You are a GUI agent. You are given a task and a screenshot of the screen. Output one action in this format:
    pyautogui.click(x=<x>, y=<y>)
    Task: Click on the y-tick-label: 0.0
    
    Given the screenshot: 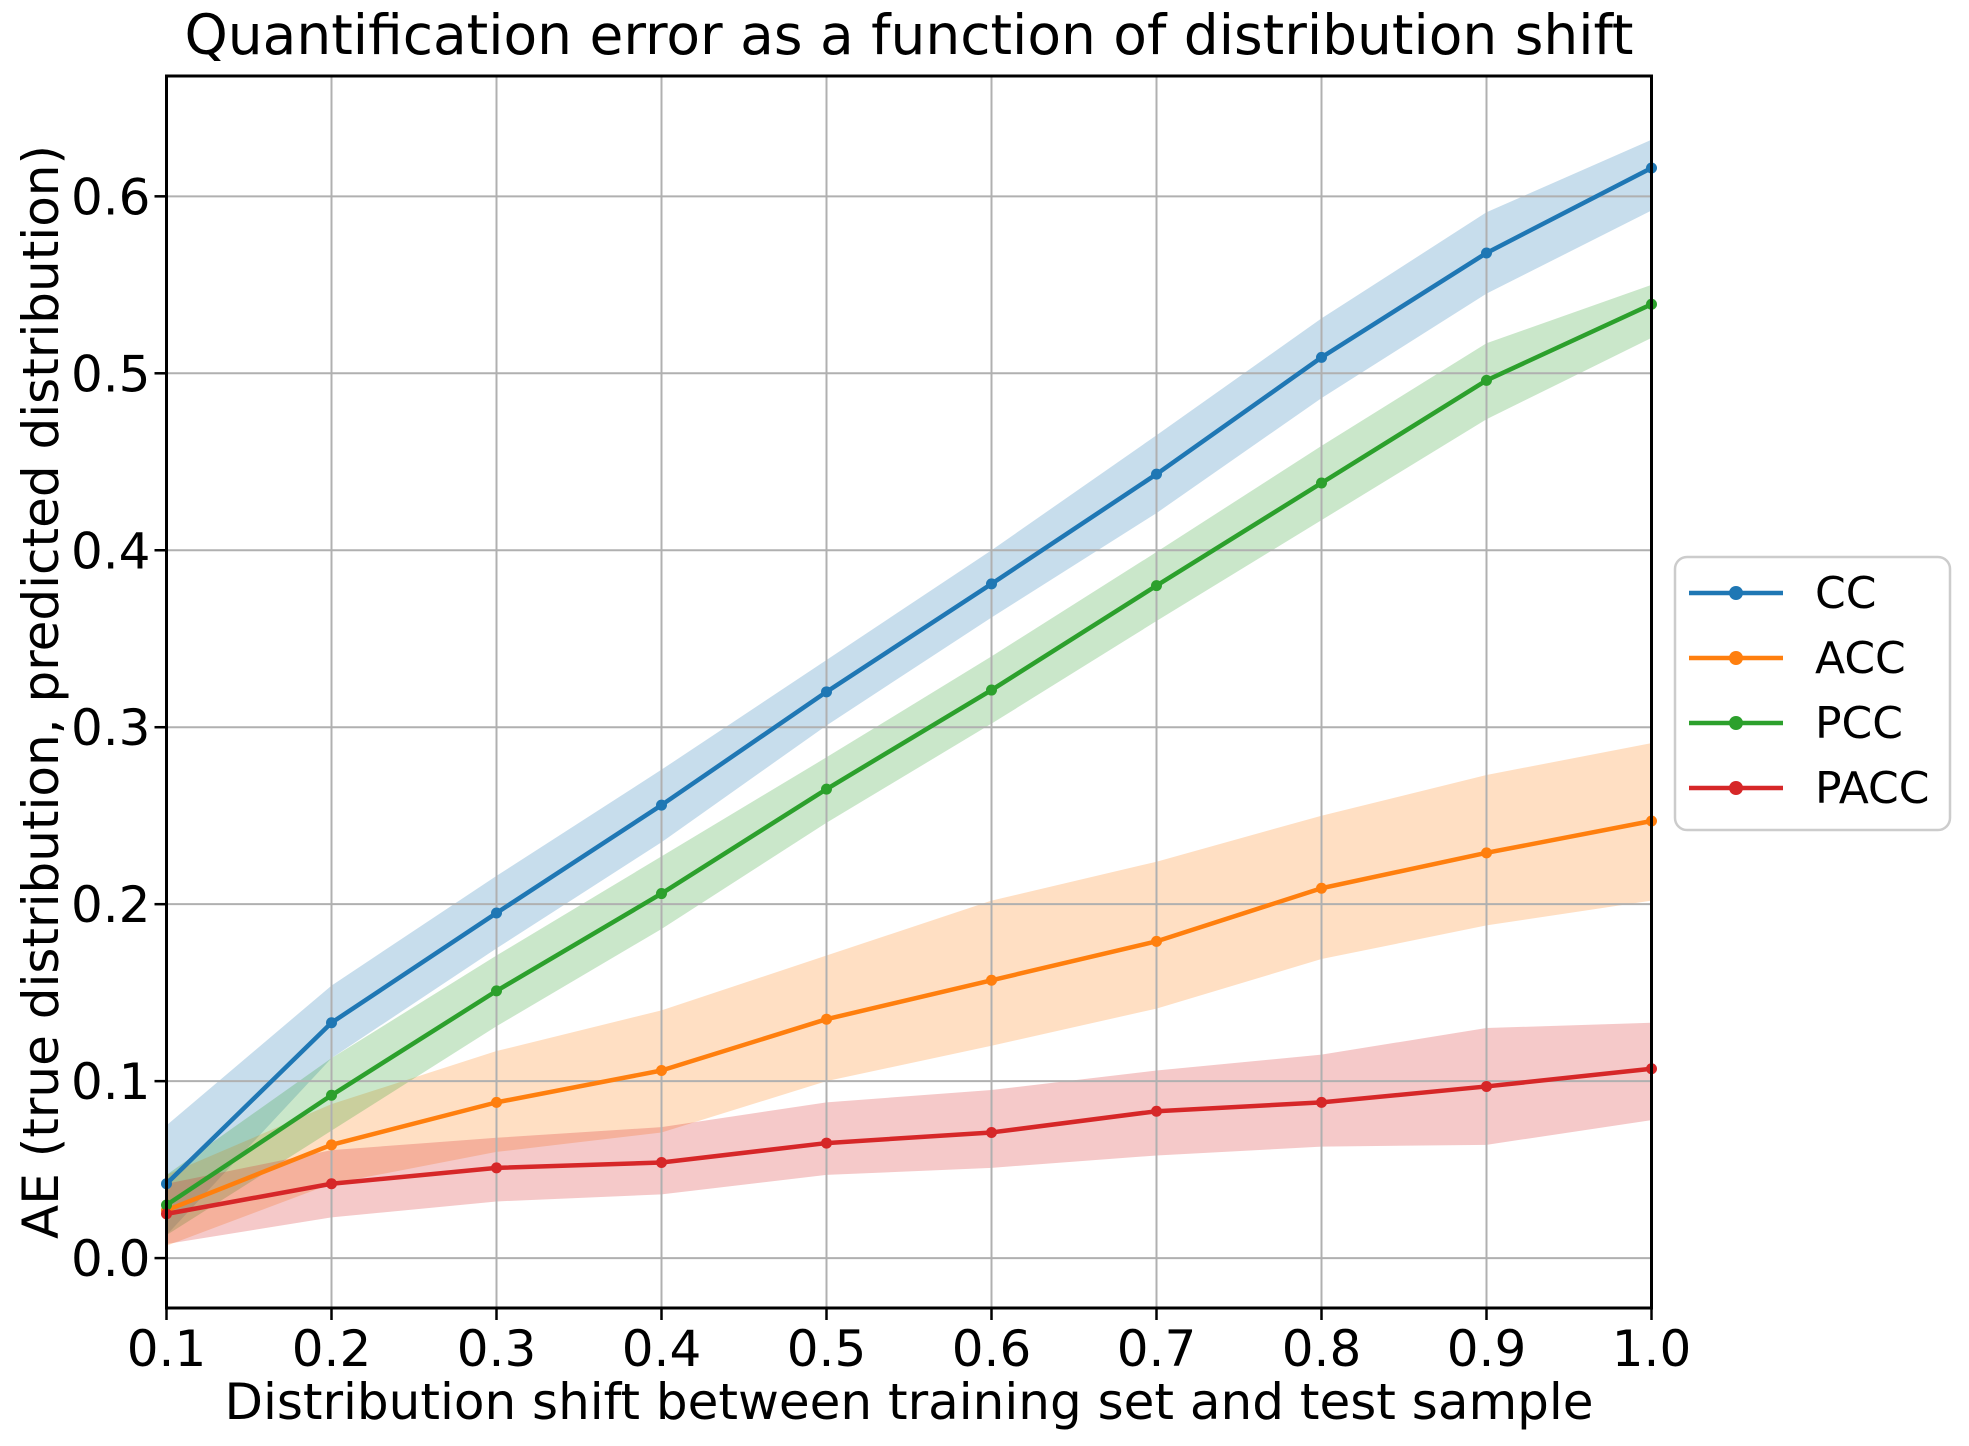 What is the action you would take?
    pyautogui.click(x=111, y=1259)
    